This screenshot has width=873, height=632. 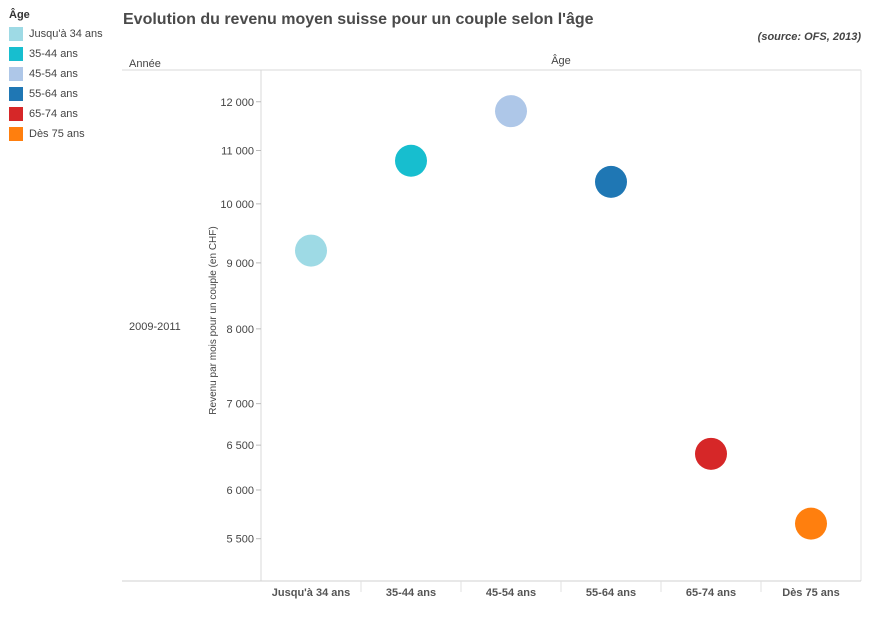 I want to click on x-axis-title: Âge, so click(x=561, y=60).